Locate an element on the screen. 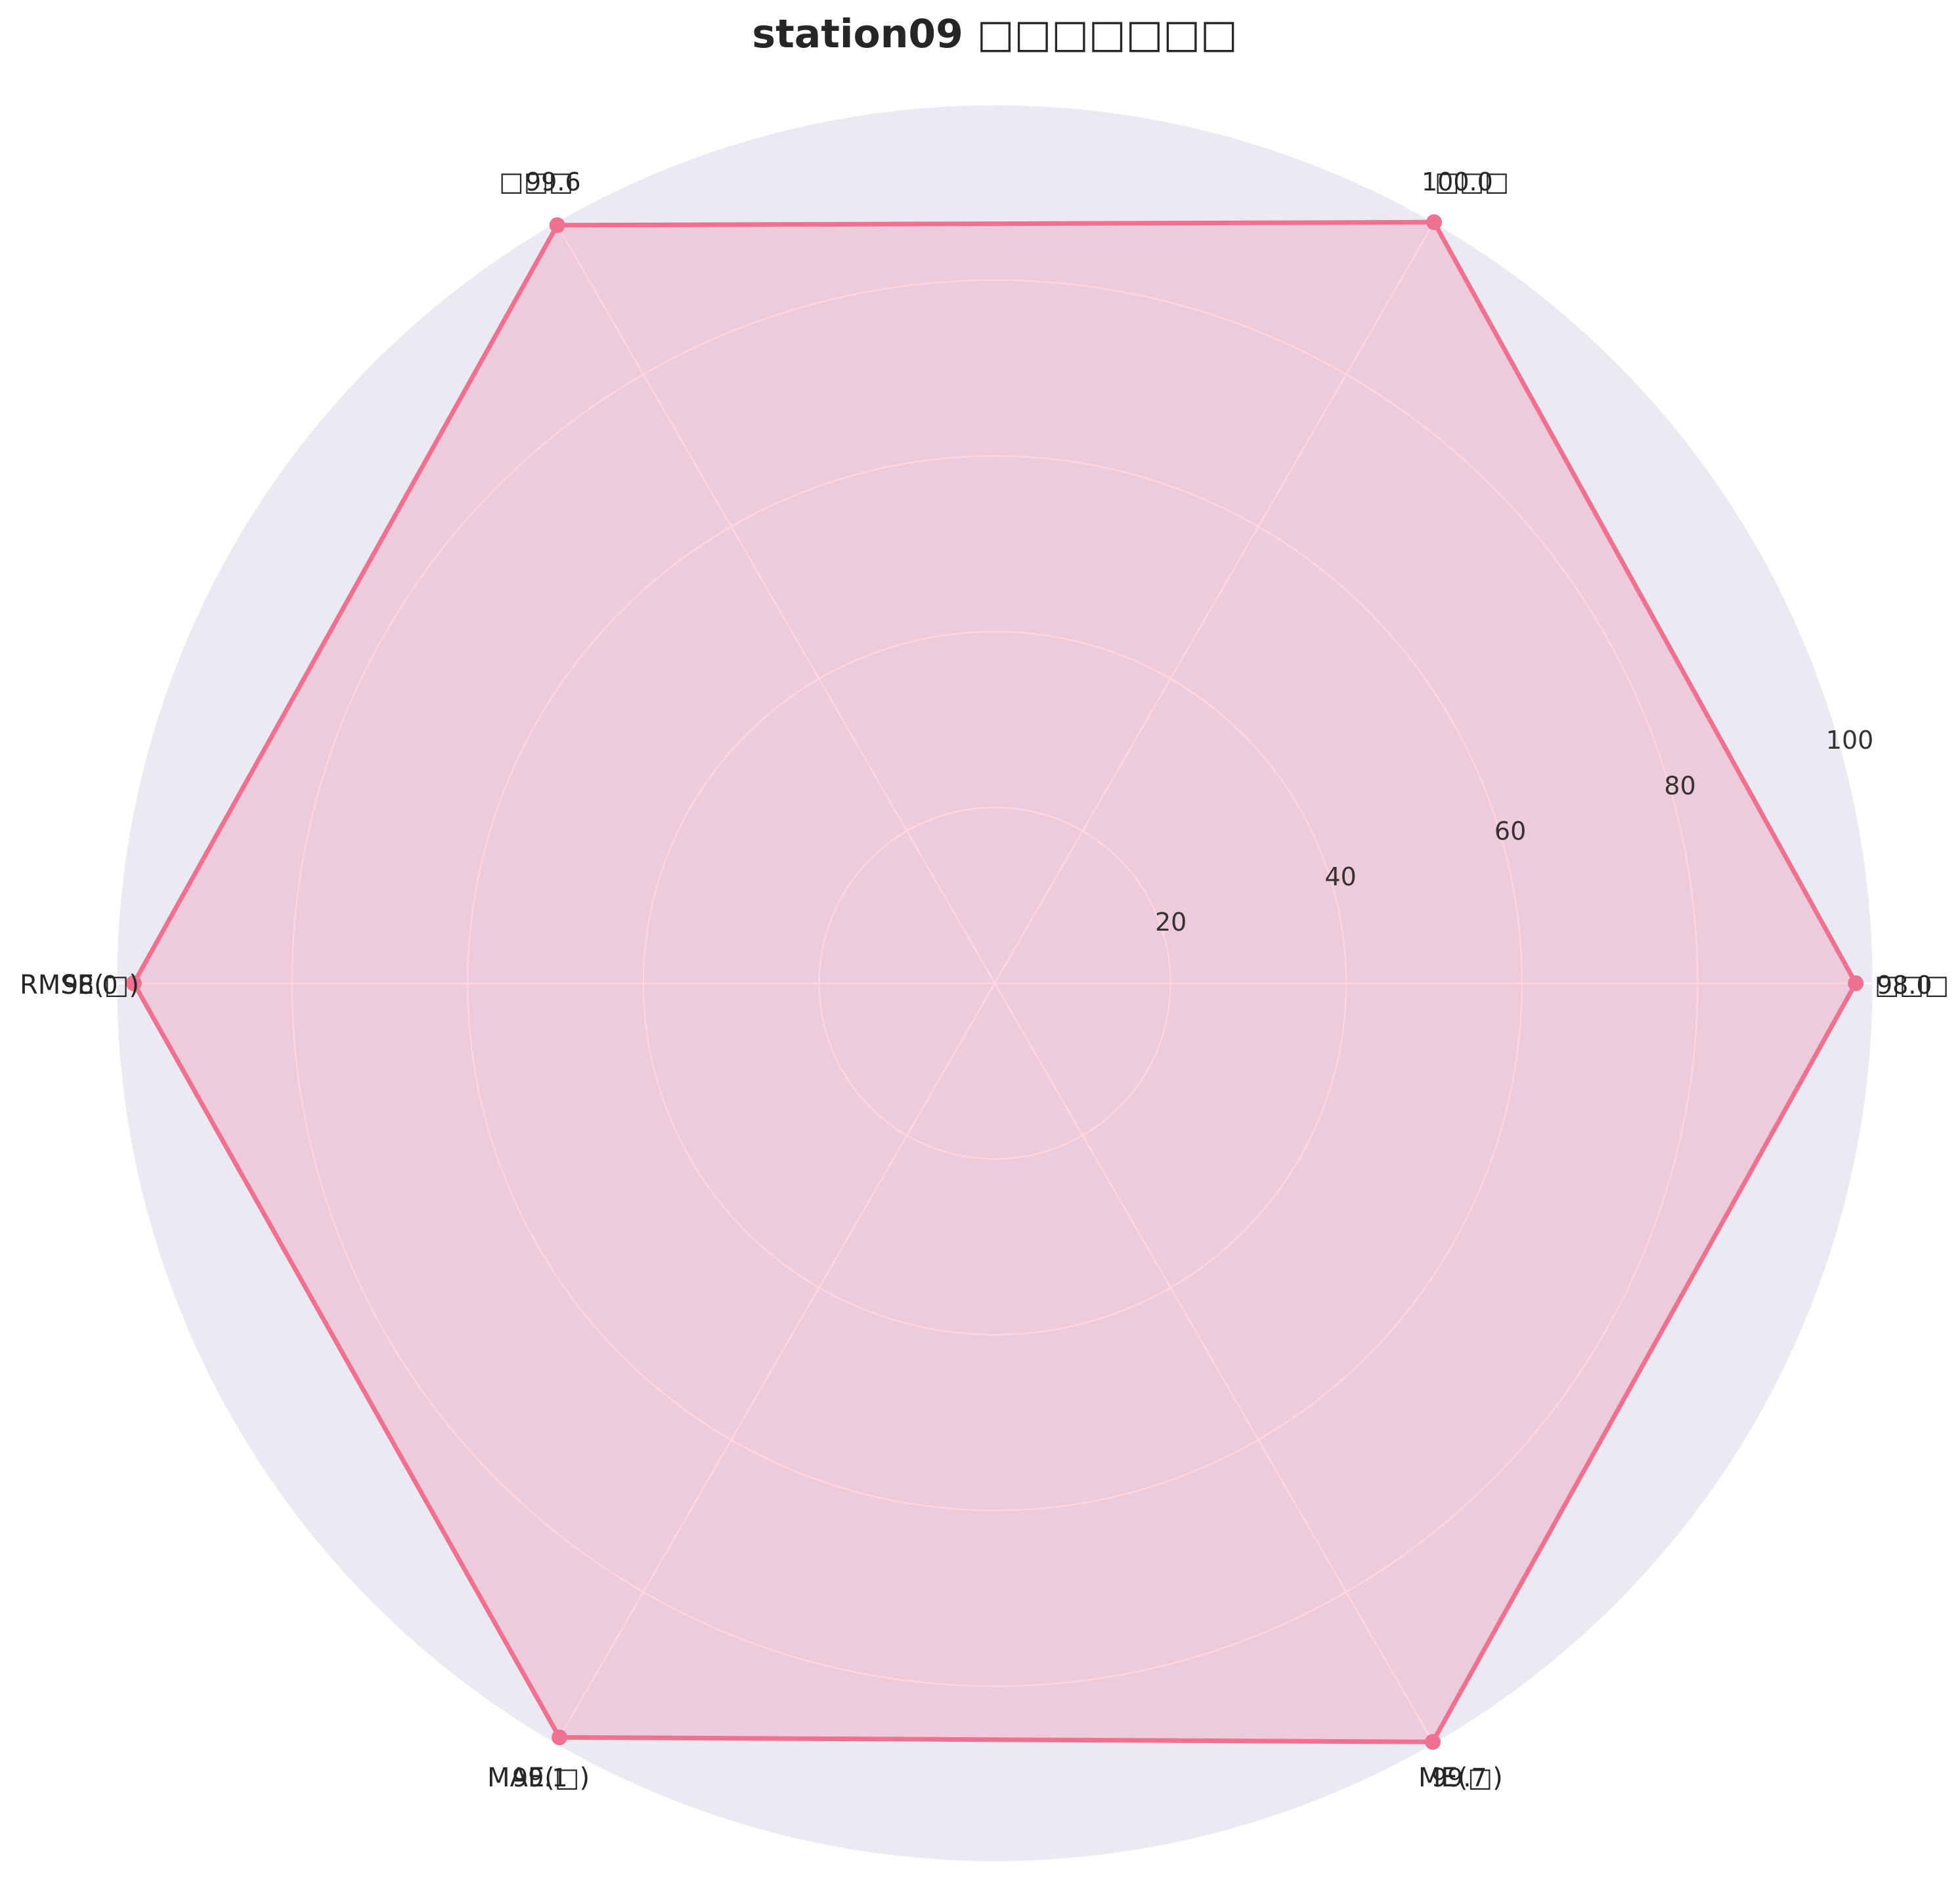 Image resolution: width=1960 pixels, height=1881 pixels. axis-label-1: □□□ is located at coordinates (536, 182).